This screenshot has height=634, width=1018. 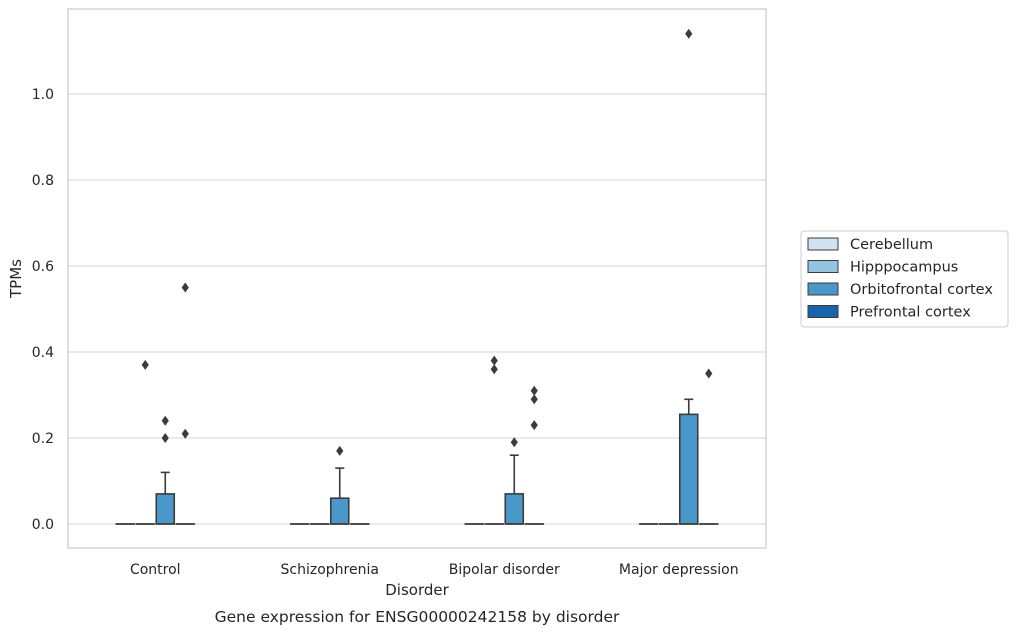 What do you see at coordinates (904, 268) in the screenshot?
I see `legend-label: Hipppocampus` at bounding box center [904, 268].